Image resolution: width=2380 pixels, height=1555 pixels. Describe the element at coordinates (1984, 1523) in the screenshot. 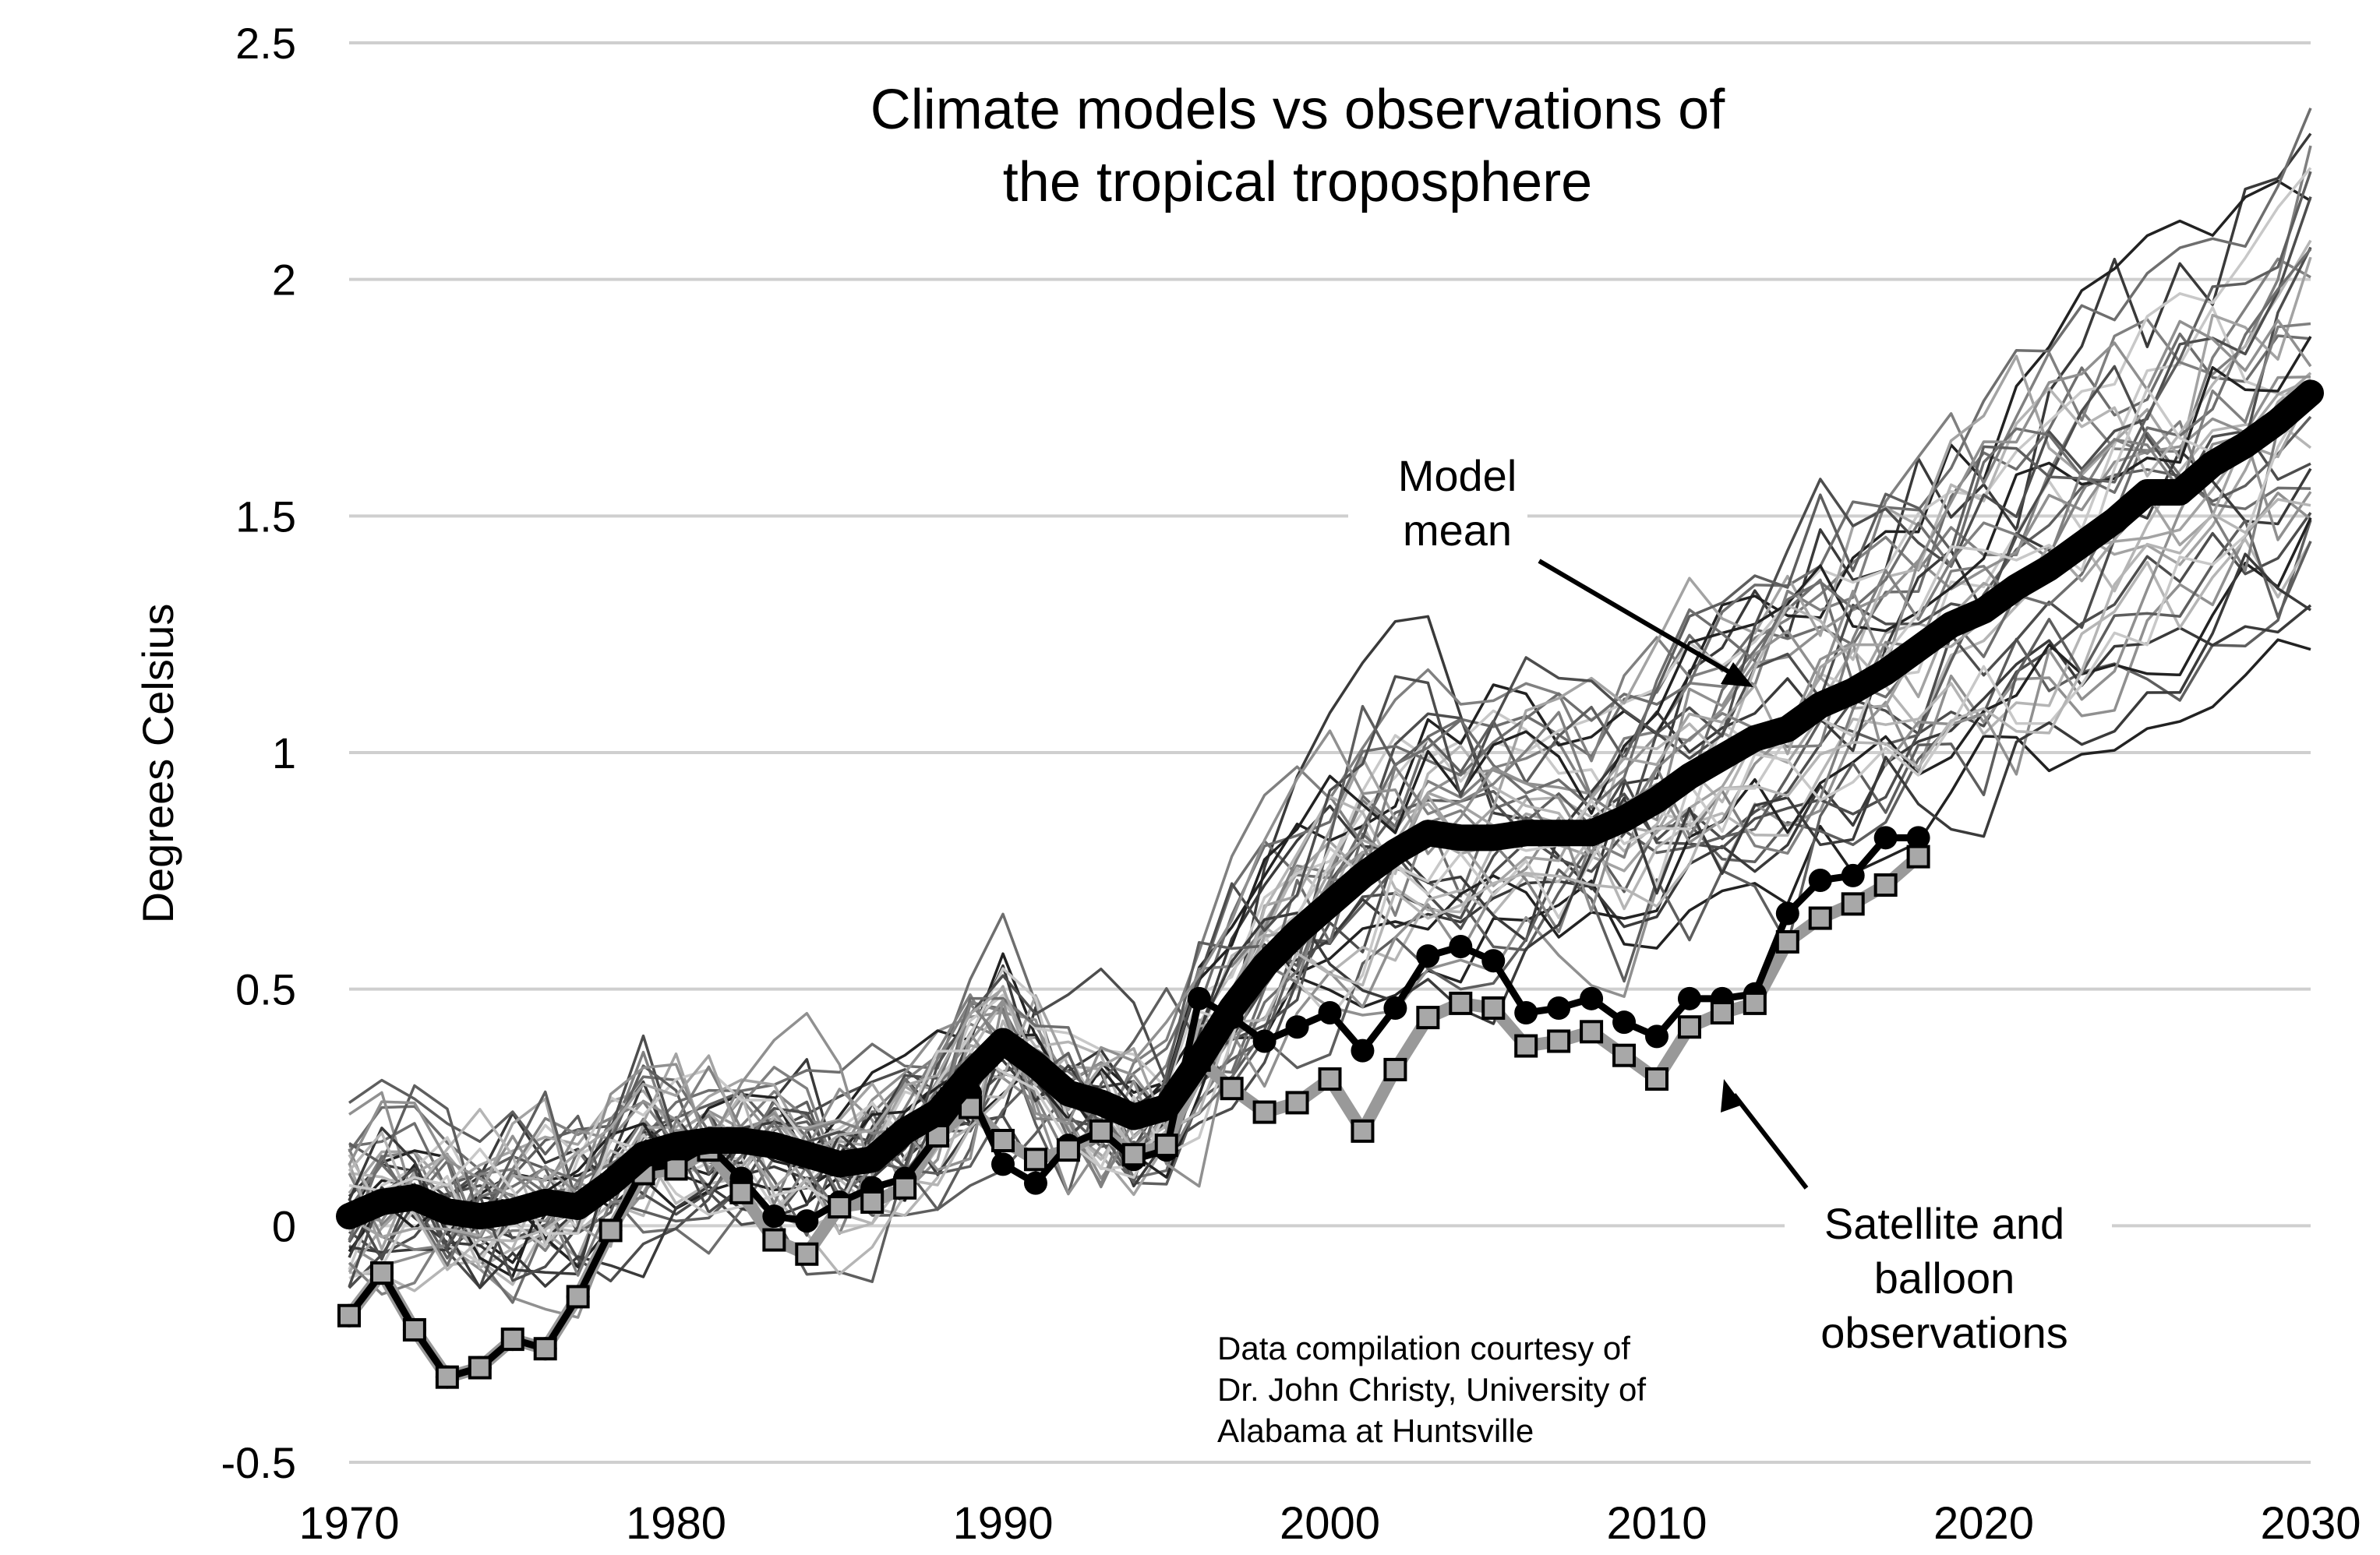

I see `x-tick-label-5: 2020` at that location.